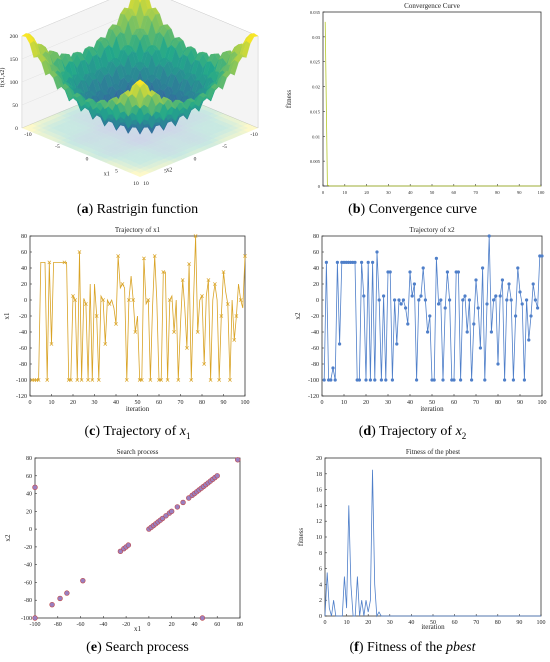  Describe the element at coordinates (29, 512) in the screenshot. I see `y-tick-label: 20` at that location.